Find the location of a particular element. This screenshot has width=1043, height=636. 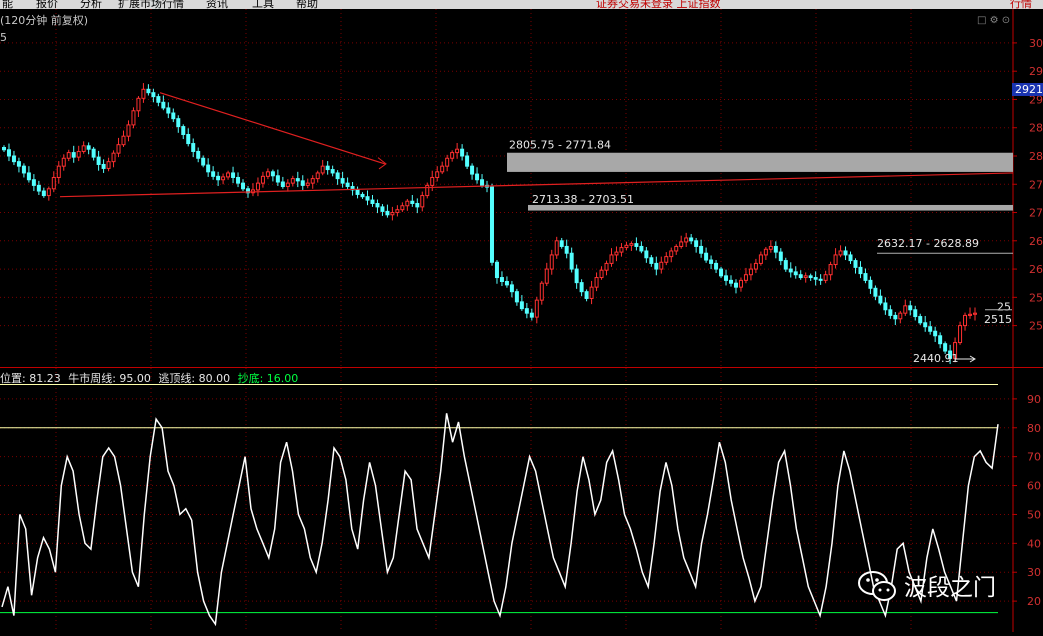

watermark-text: 波段之门 is located at coordinates (950, 588).